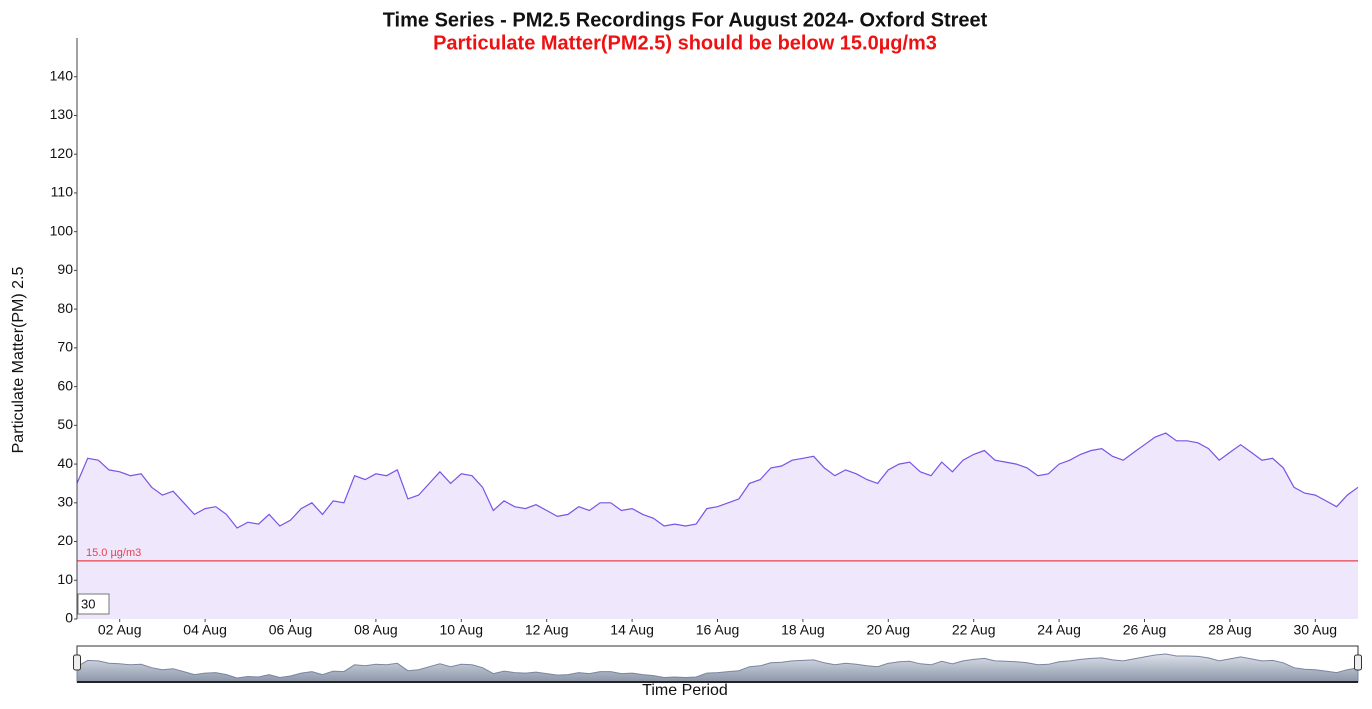 The image size is (1372, 709). I want to click on y-tick-label: 80, so click(65, 308).